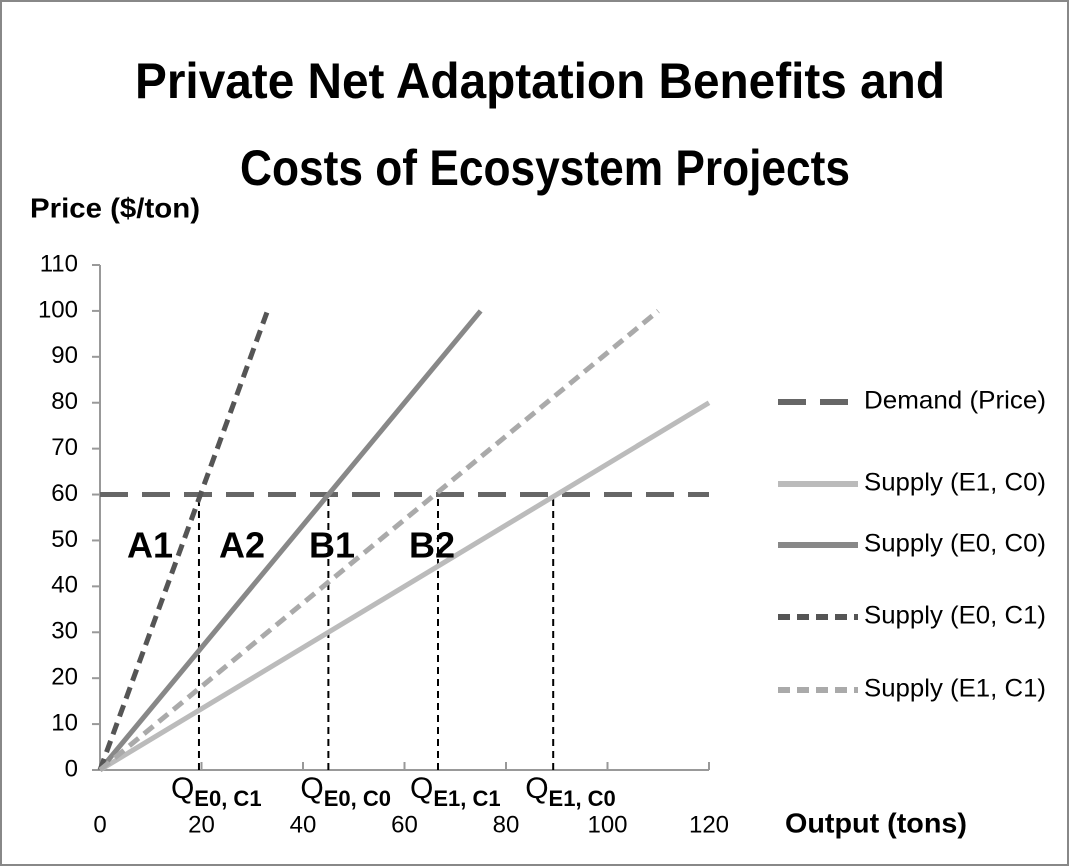 The image size is (1071, 868). Describe the element at coordinates (303, 824) in the screenshot. I see `x-tick-label: 40` at that location.